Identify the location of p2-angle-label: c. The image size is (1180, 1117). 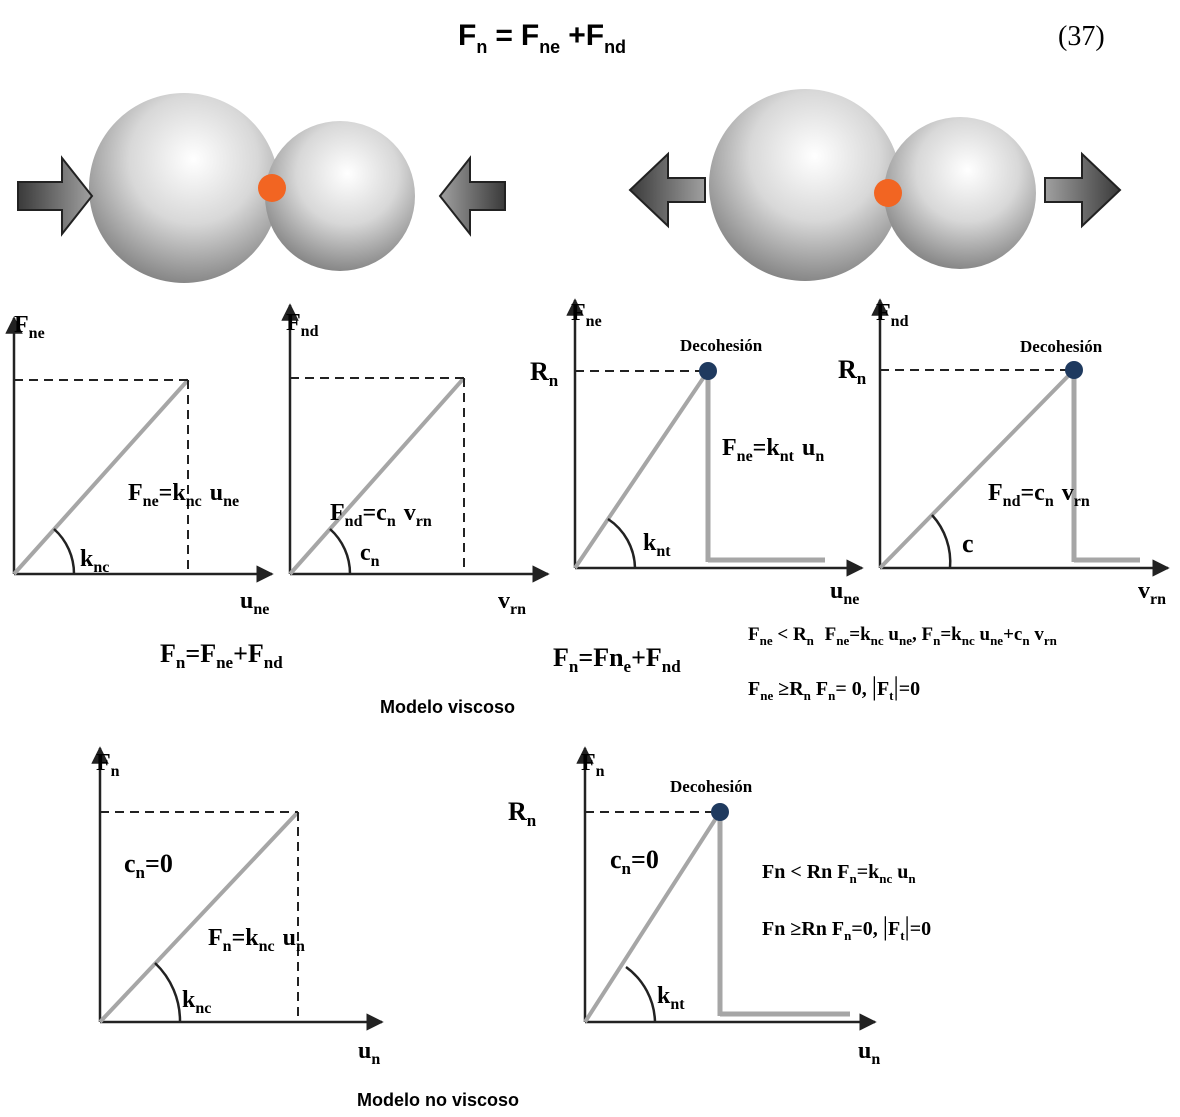
(365, 553).